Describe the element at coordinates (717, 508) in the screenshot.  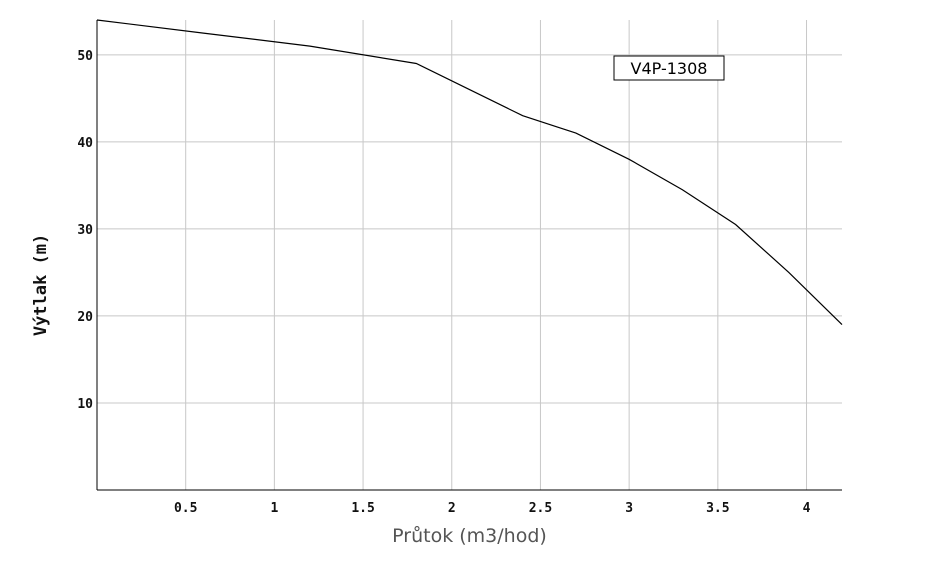
I see `x-tick-label: 3.5` at that location.